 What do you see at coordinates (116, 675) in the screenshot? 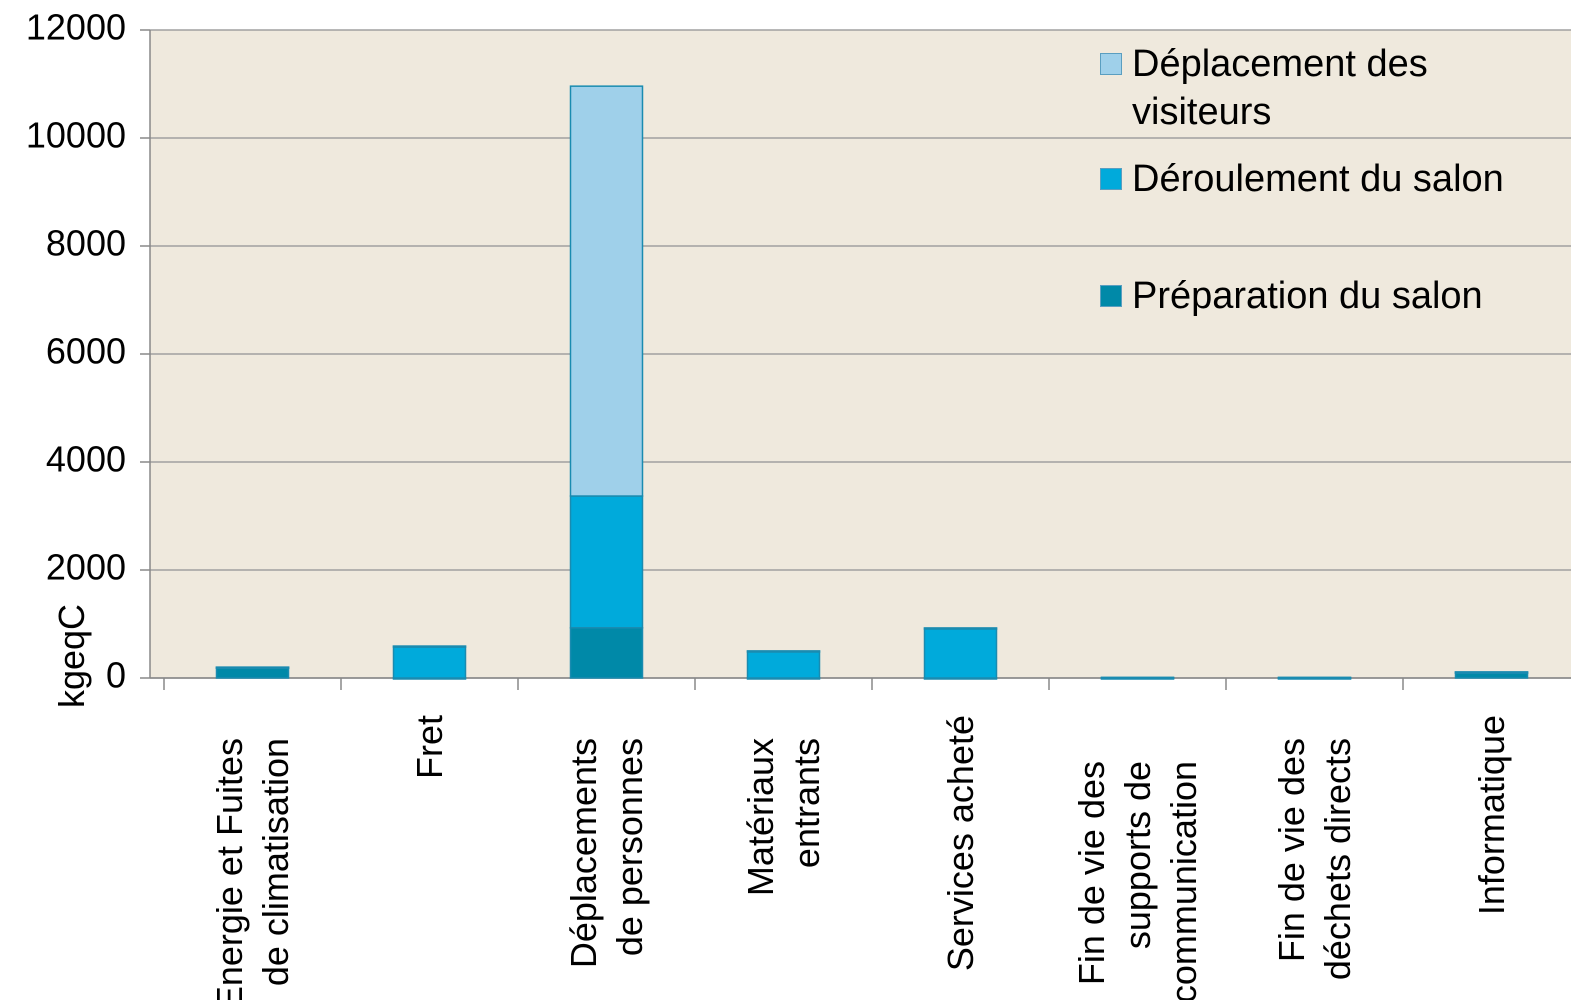
I see `y-tick-label: 0` at bounding box center [116, 675].